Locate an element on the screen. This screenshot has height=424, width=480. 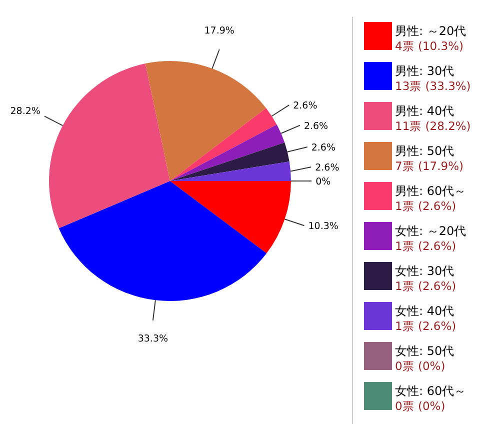
legend-label: 男性: ～20代 is located at coordinates (430, 31).